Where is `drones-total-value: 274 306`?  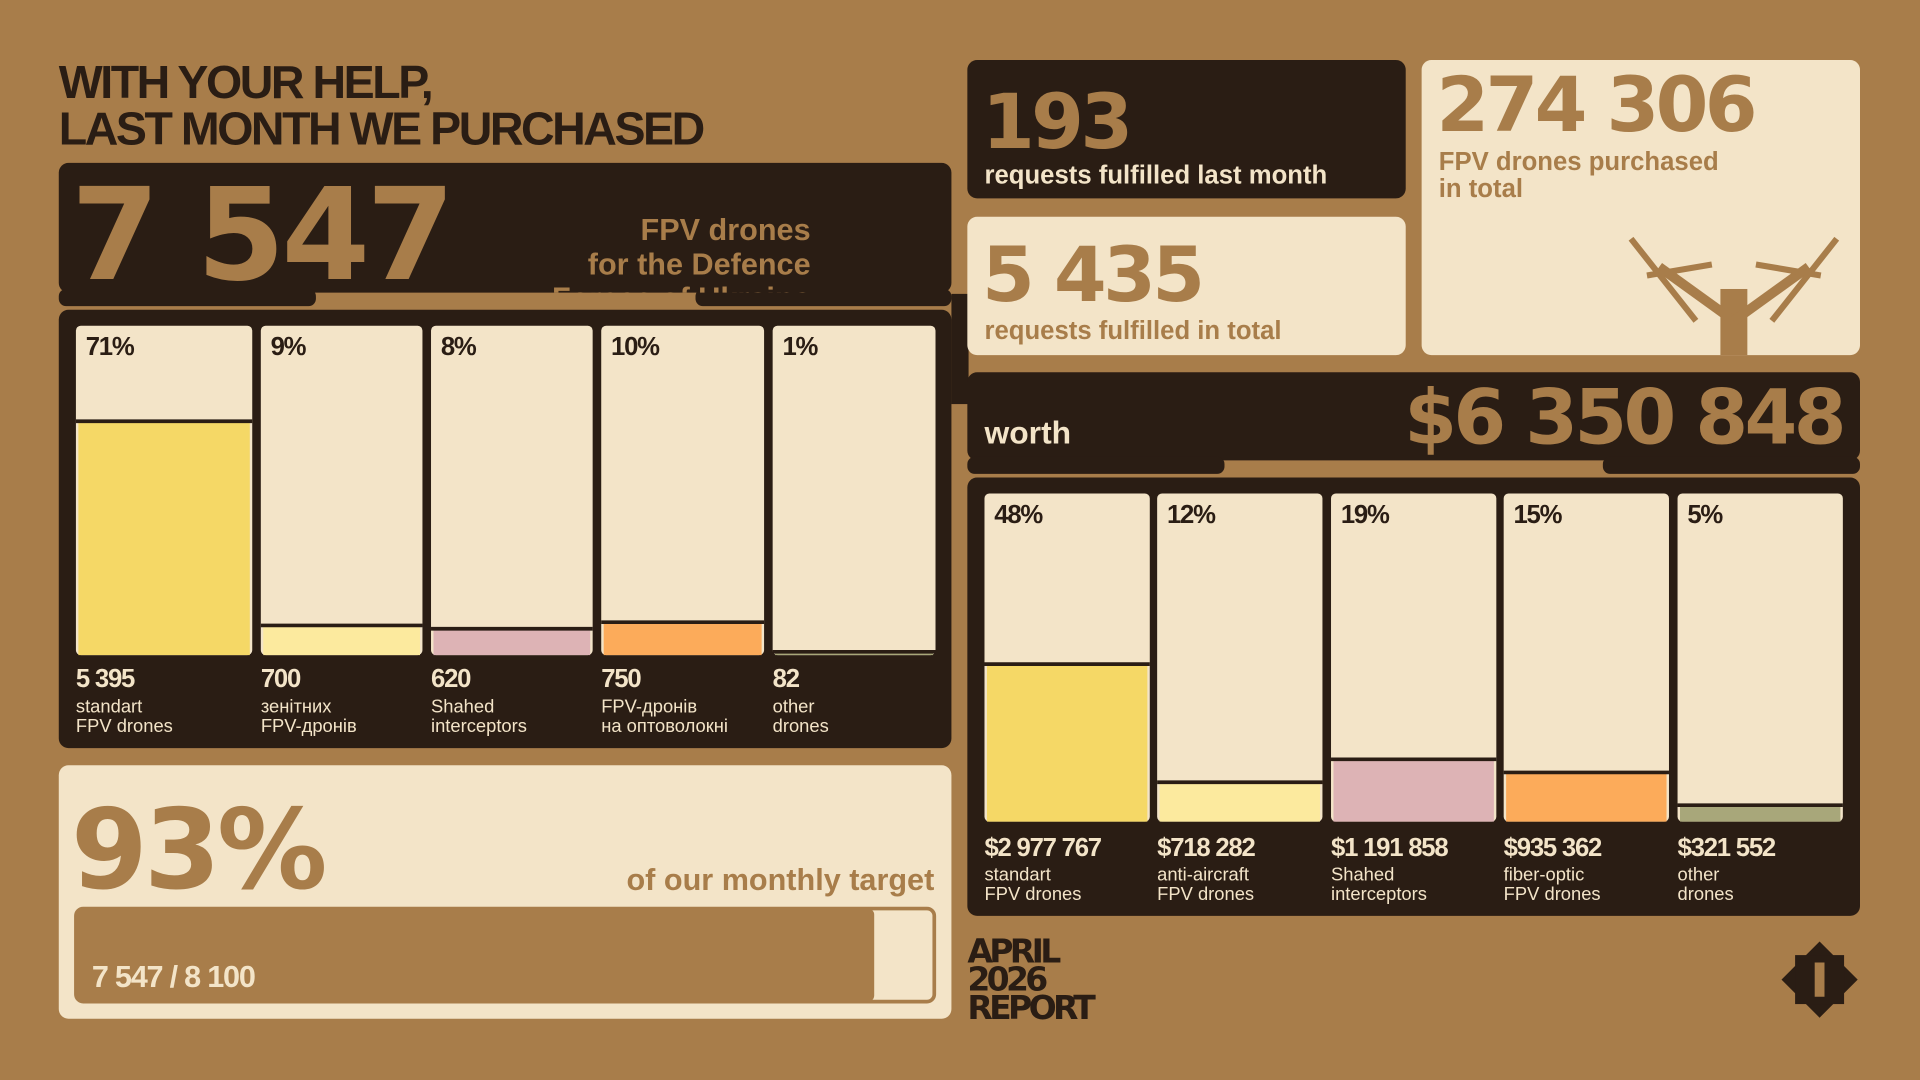
drones-total-value: 274 306 is located at coordinates (1595, 105).